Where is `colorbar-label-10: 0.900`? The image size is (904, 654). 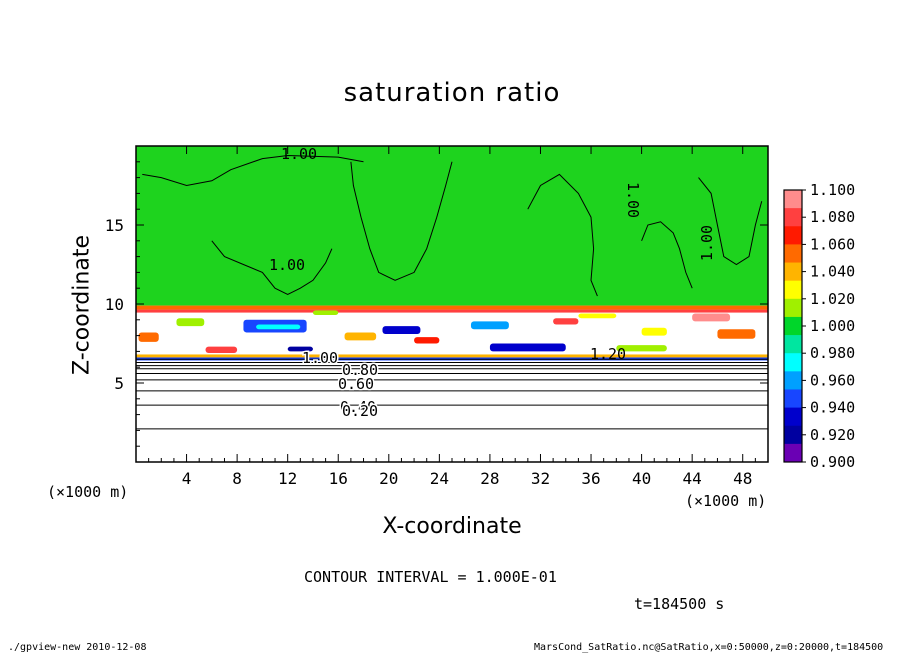 colorbar-label-10: 0.900 is located at coordinates (832, 462).